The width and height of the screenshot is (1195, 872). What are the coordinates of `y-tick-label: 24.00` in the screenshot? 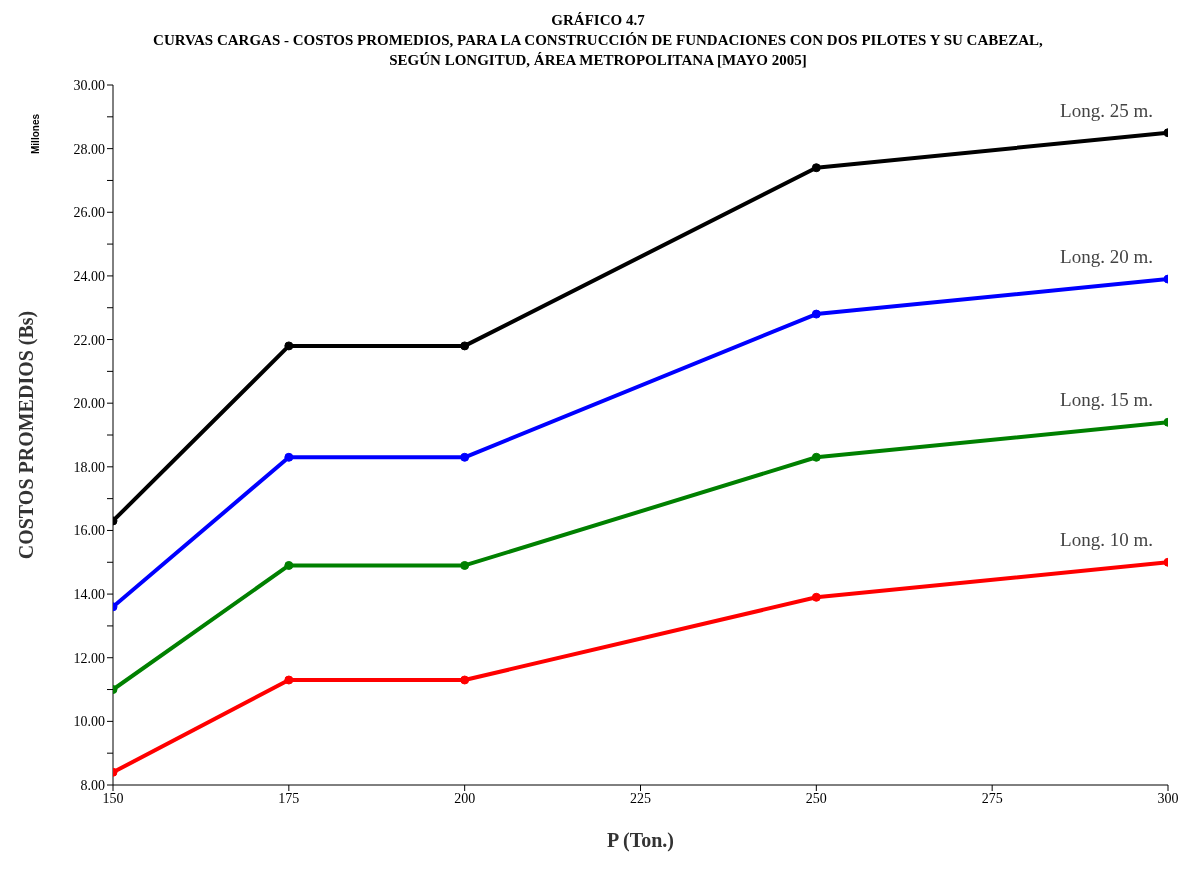 It's located at (89, 276).